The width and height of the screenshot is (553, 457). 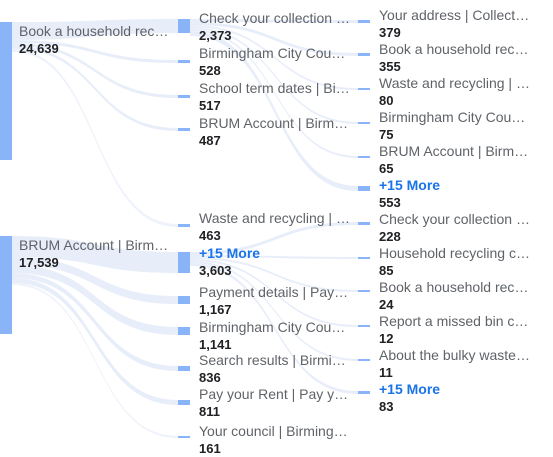 I want to click on node-value: 1,141, so click(x=215, y=344).